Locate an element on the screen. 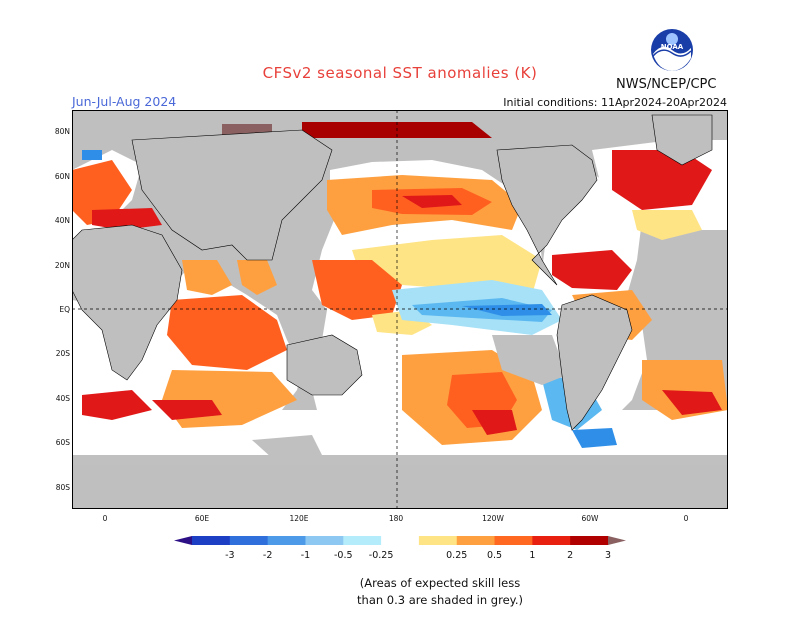 The image size is (800, 618). arctic-blue is located at coordinates (92, 155).